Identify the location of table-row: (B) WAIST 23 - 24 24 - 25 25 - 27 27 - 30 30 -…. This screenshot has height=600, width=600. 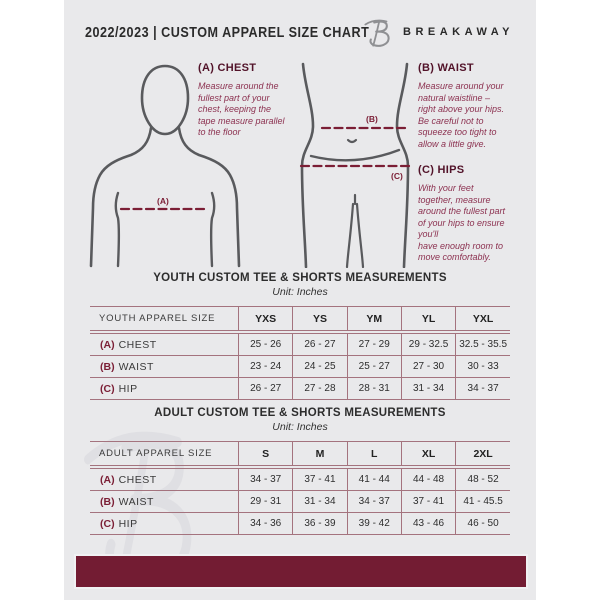
(300, 366).